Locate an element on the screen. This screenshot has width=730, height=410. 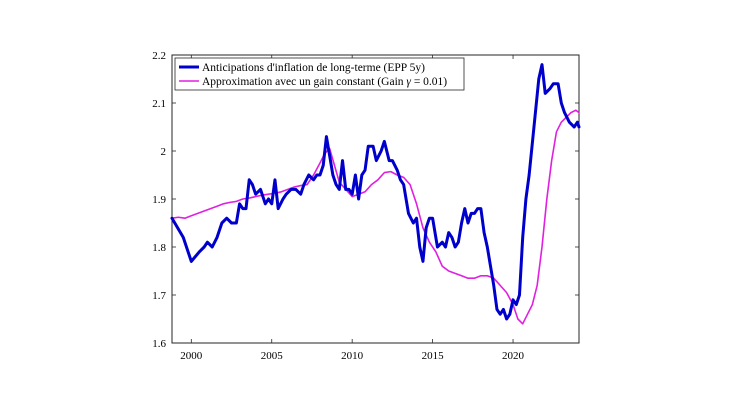
x-tick-label: 2000 is located at coordinates (191, 356).